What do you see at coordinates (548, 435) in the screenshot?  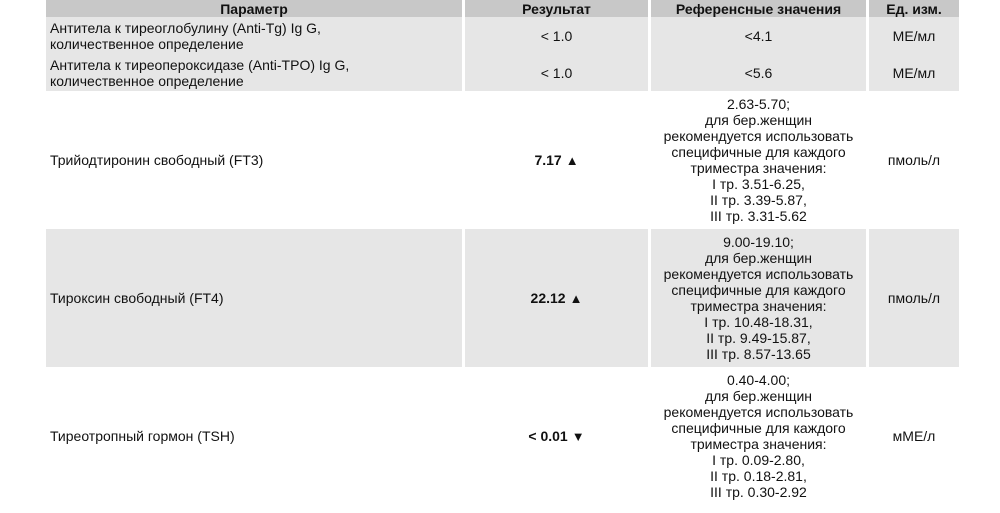 I see `result-value: < 0.01` at bounding box center [548, 435].